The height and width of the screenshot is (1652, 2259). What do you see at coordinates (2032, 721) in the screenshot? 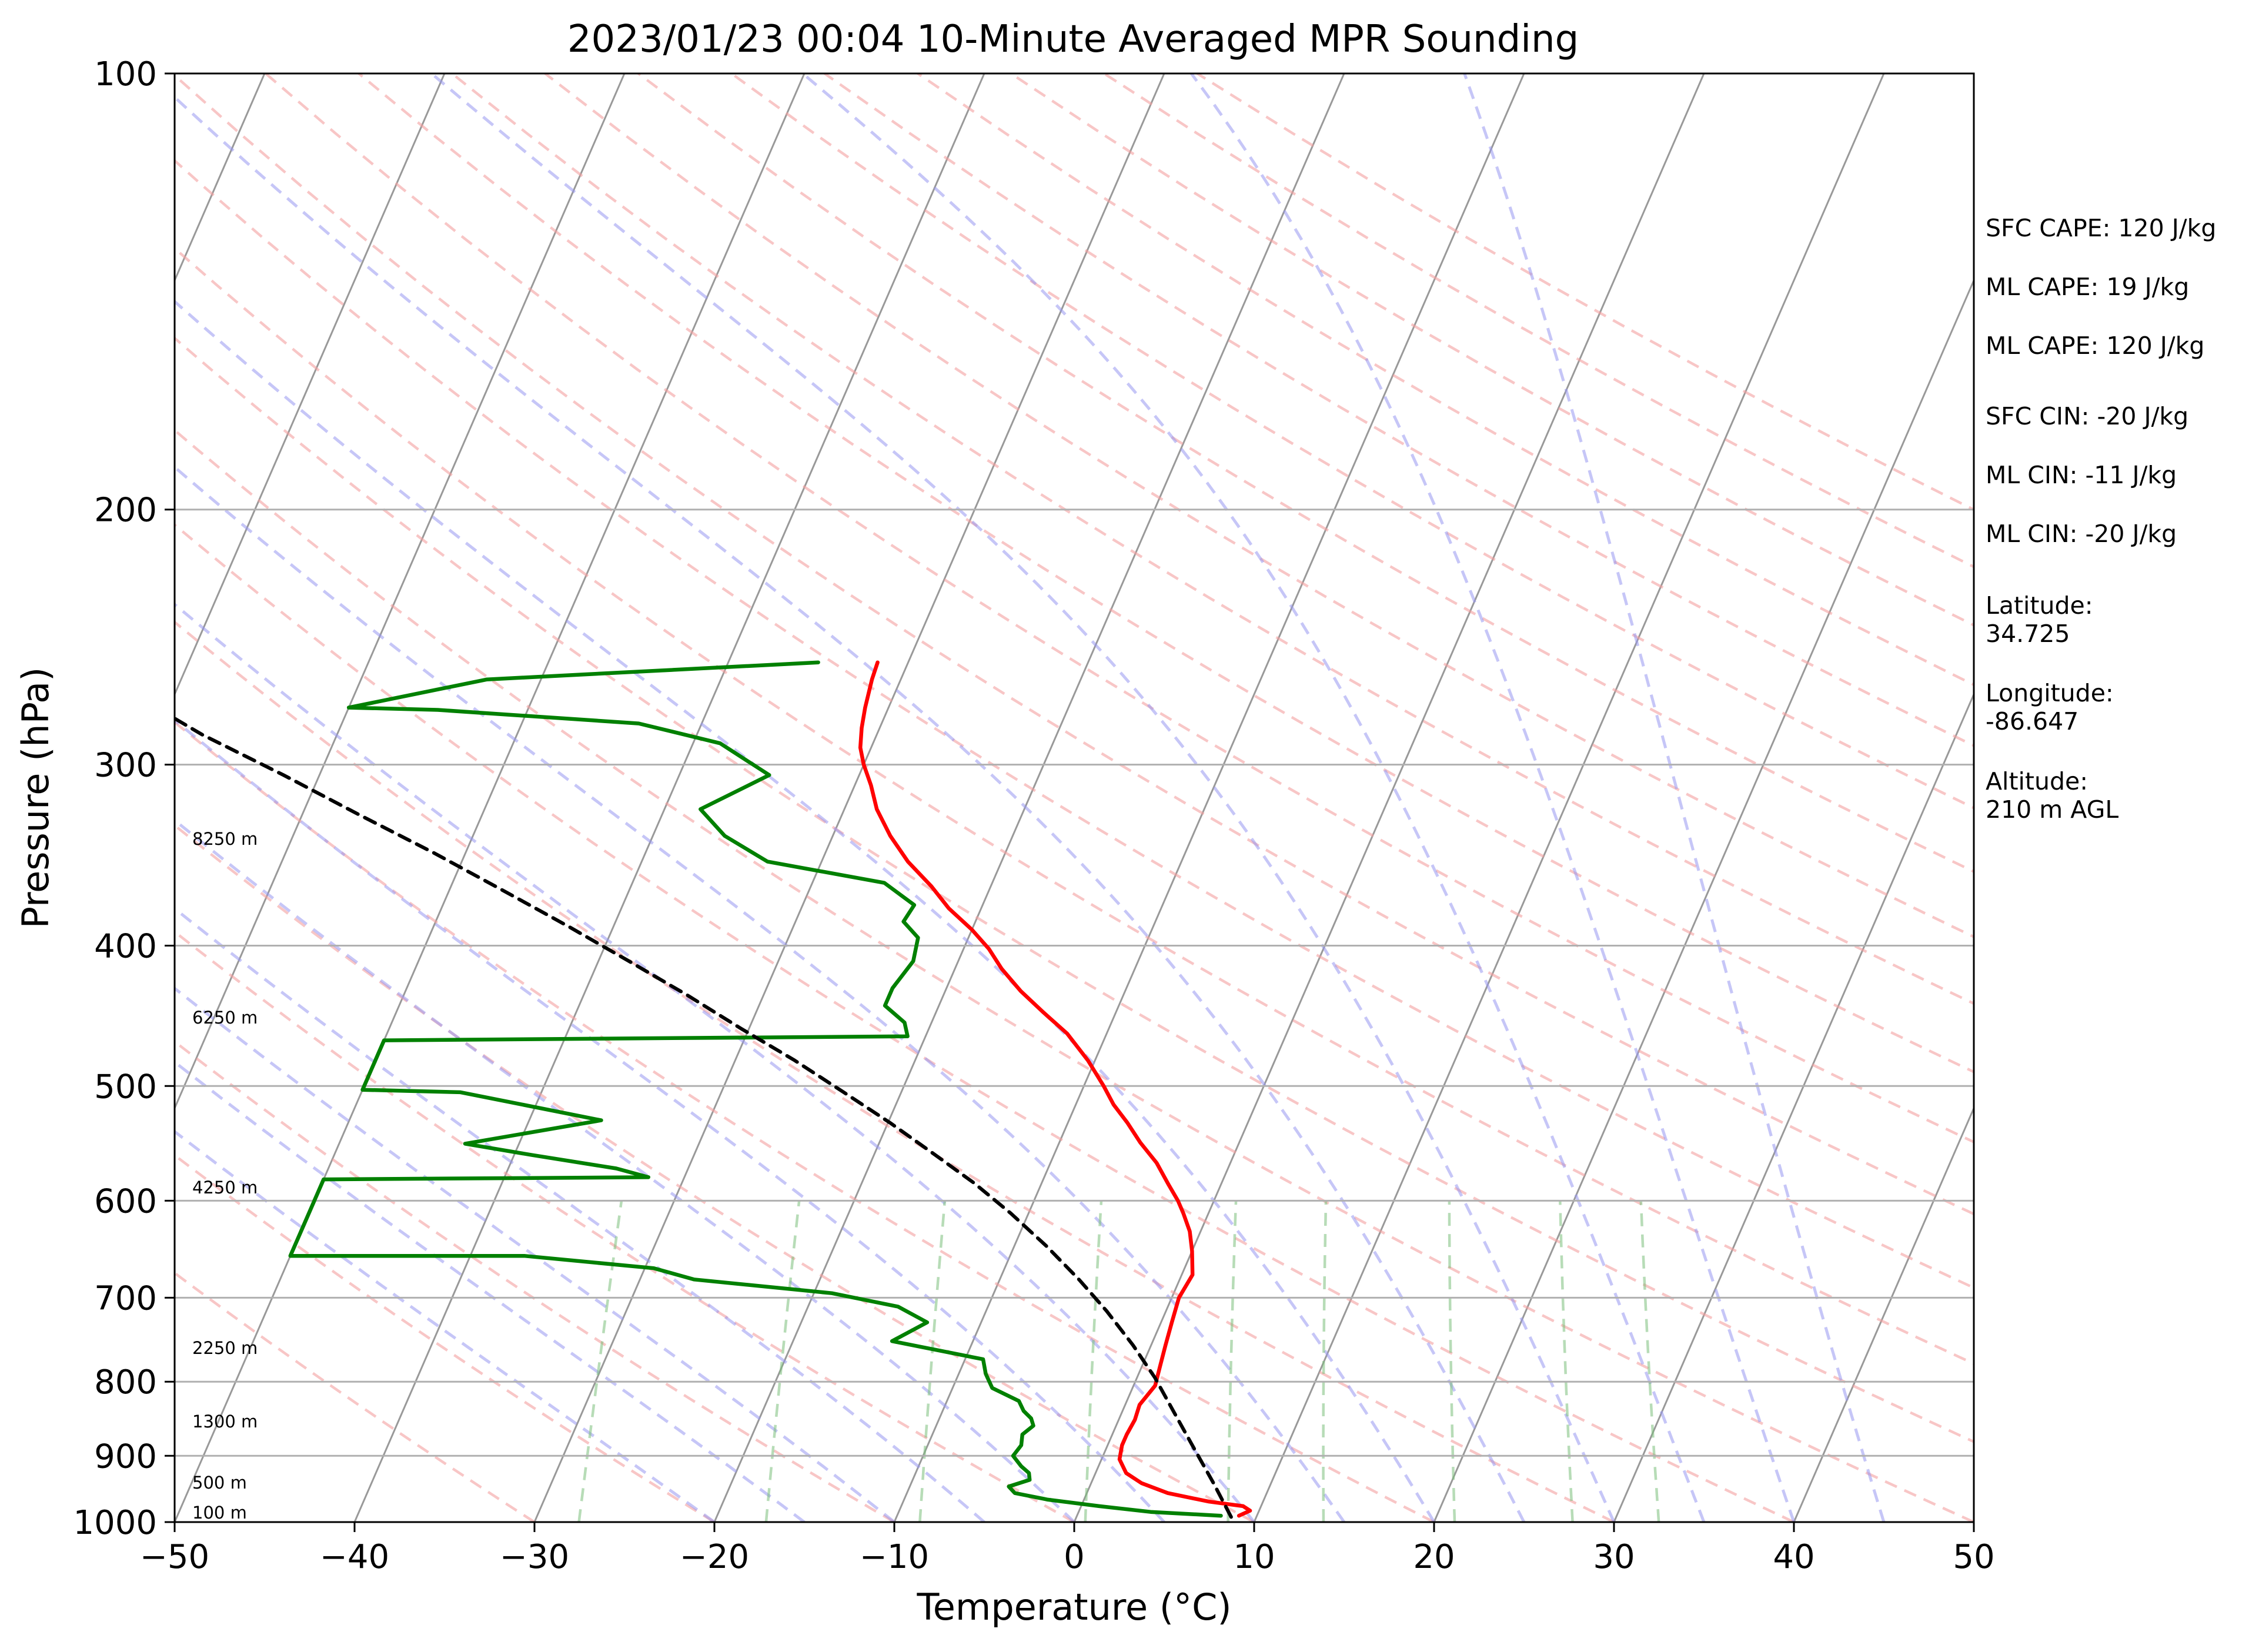
I see `annotation-text: -86.647` at bounding box center [2032, 721].